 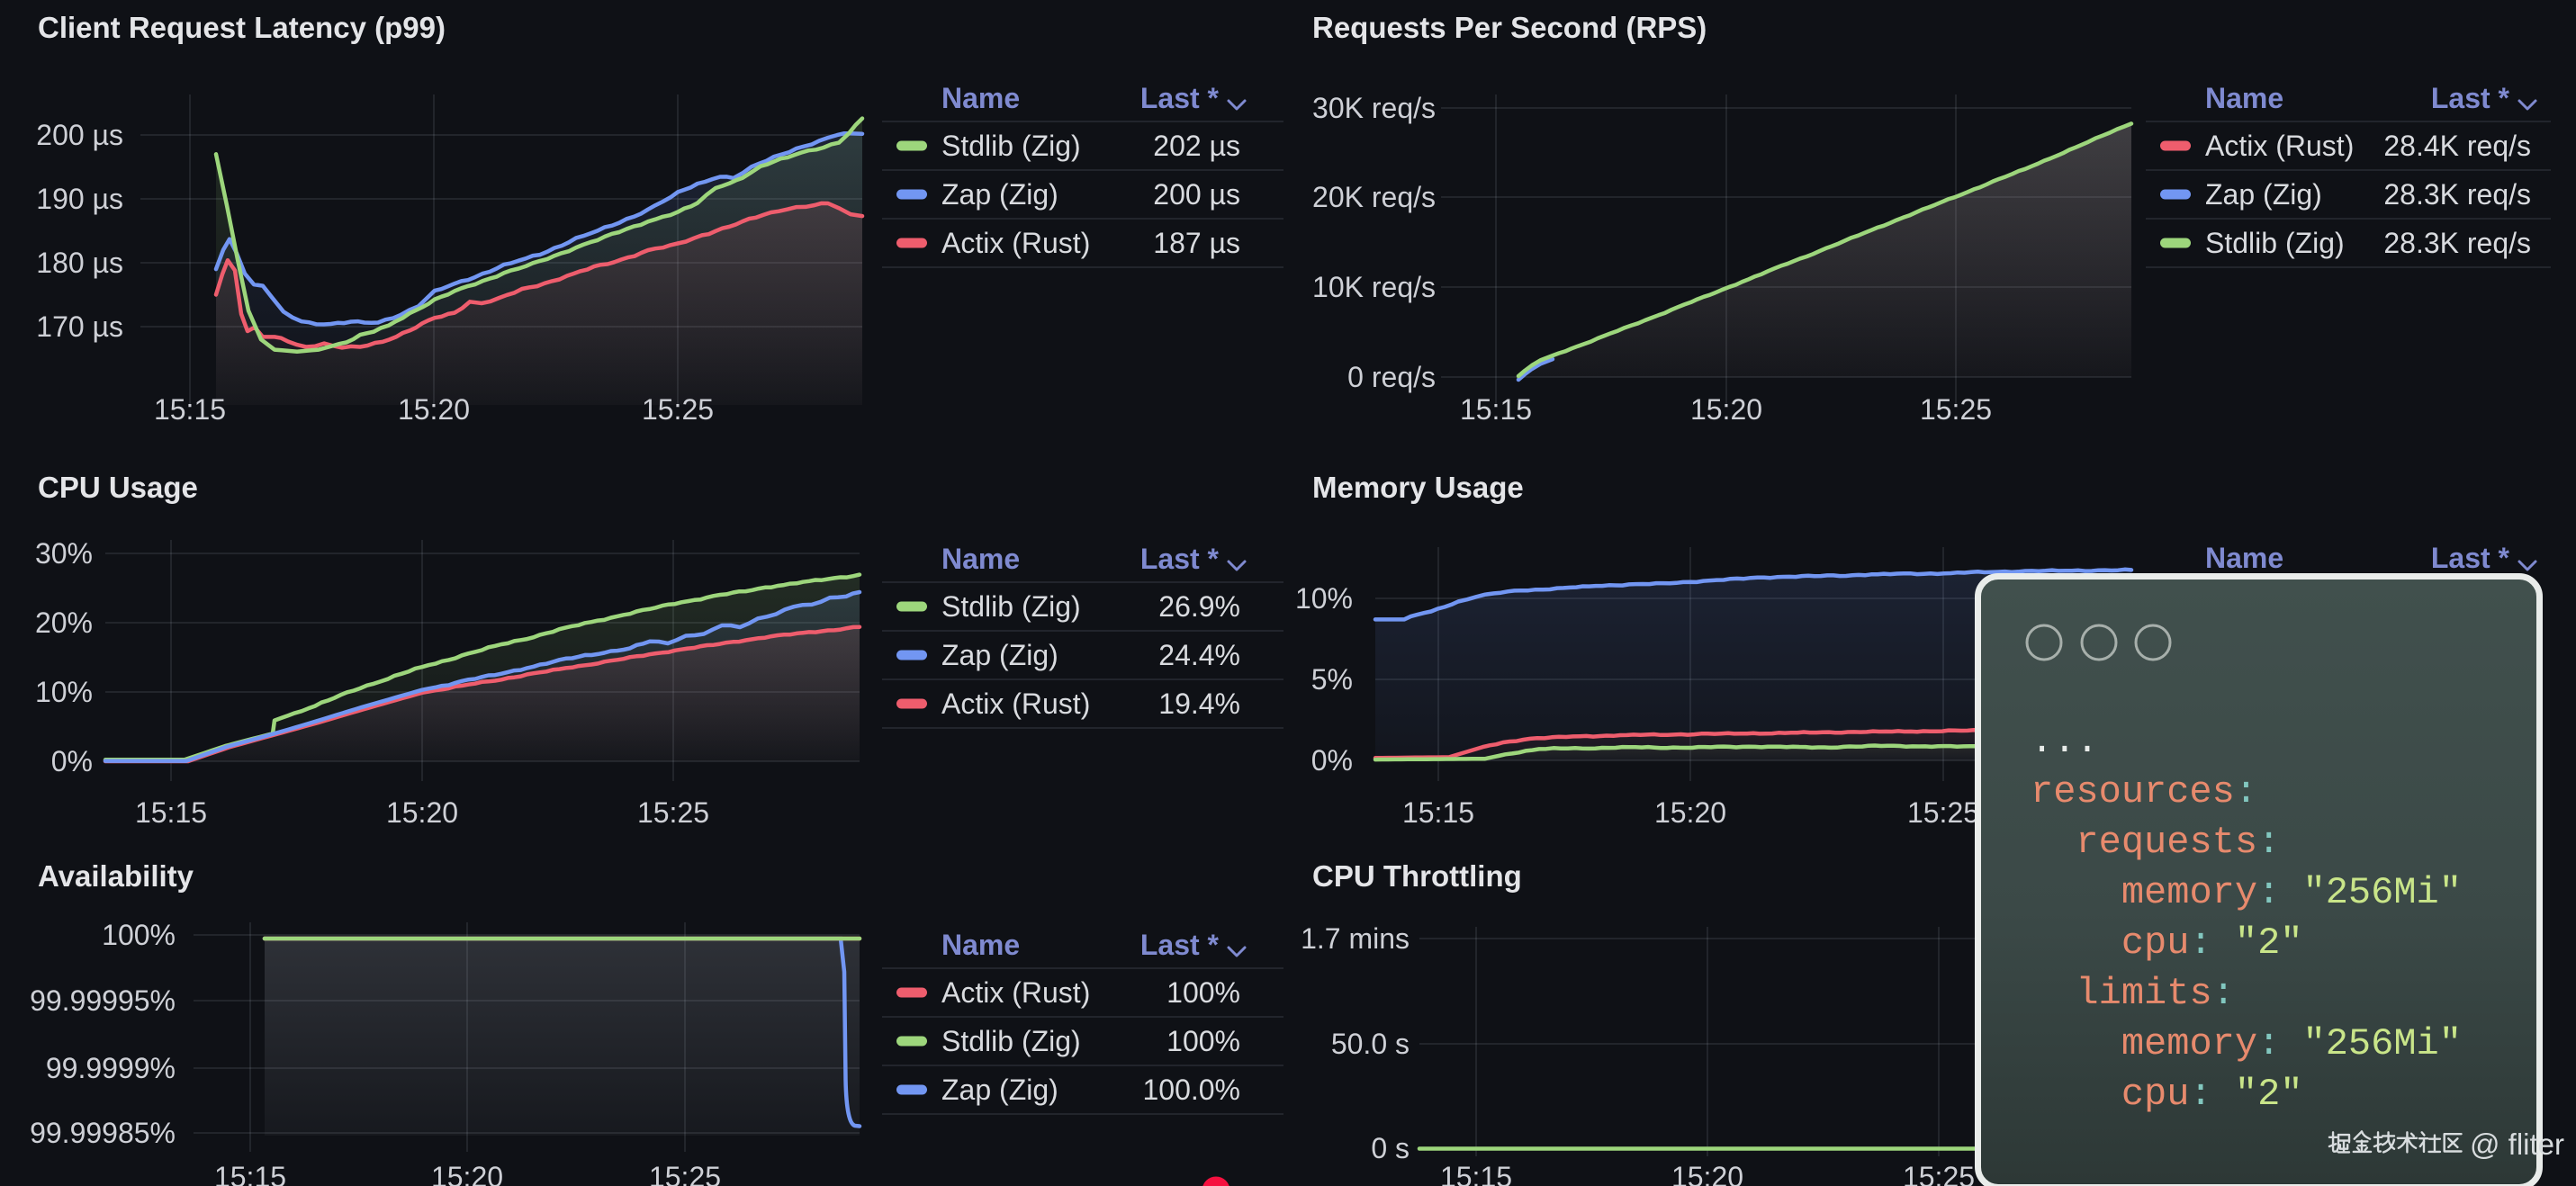 I want to click on svg-text: 170 µs, so click(x=79, y=327).